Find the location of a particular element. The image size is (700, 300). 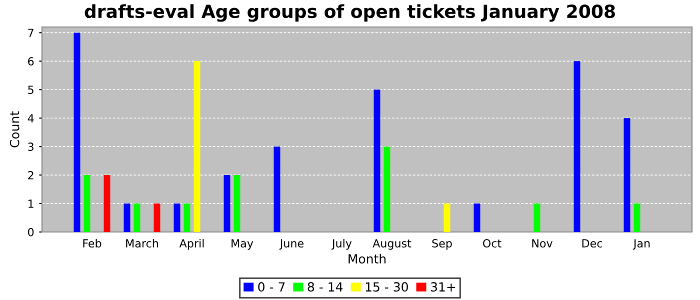

x-tick-label: Nov is located at coordinates (542, 243).